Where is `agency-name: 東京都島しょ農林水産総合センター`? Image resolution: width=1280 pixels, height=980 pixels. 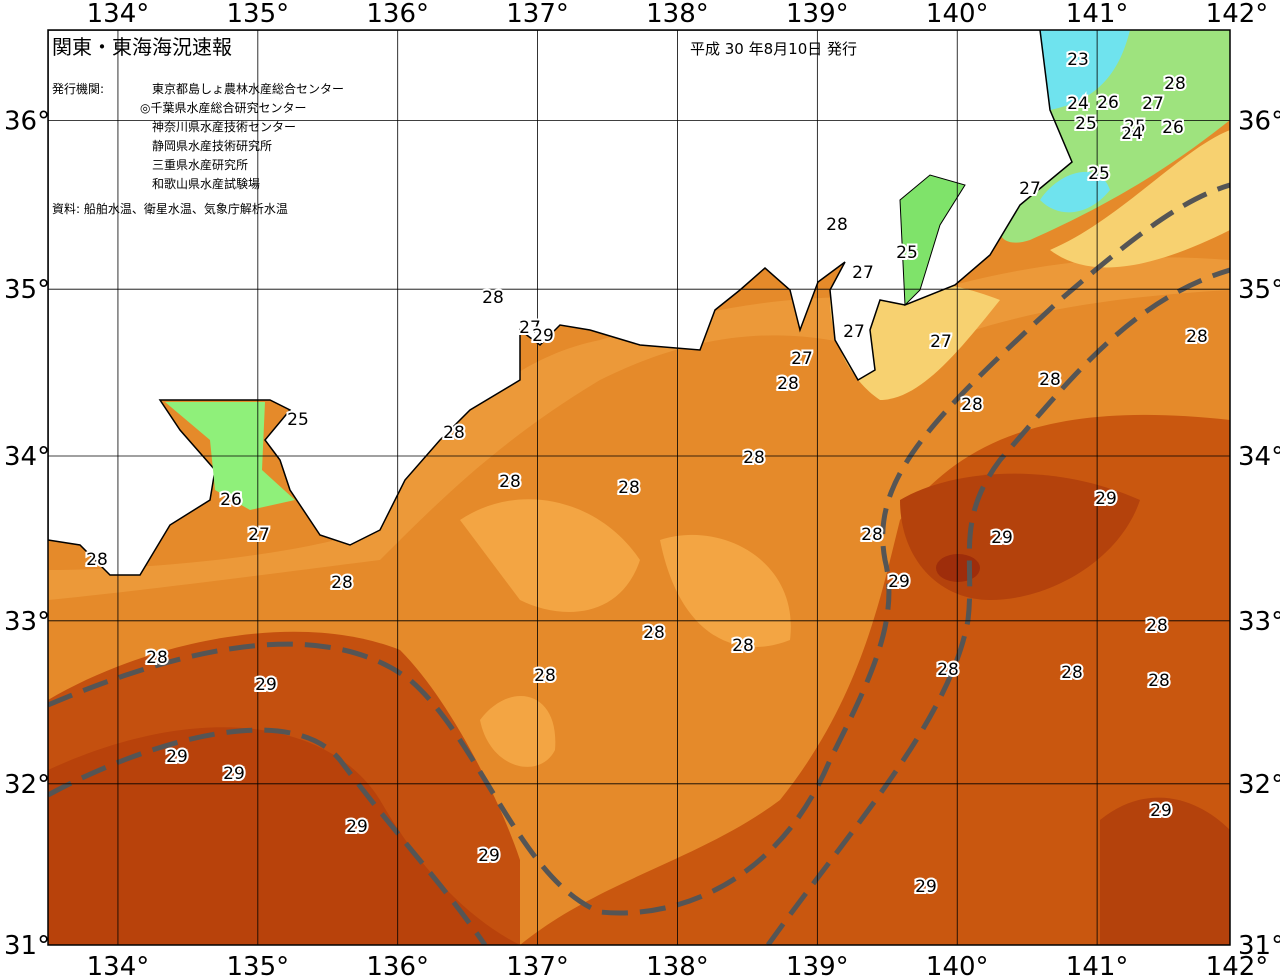 agency-name: 東京都島しょ農林水産総合センター is located at coordinates (248, 88).